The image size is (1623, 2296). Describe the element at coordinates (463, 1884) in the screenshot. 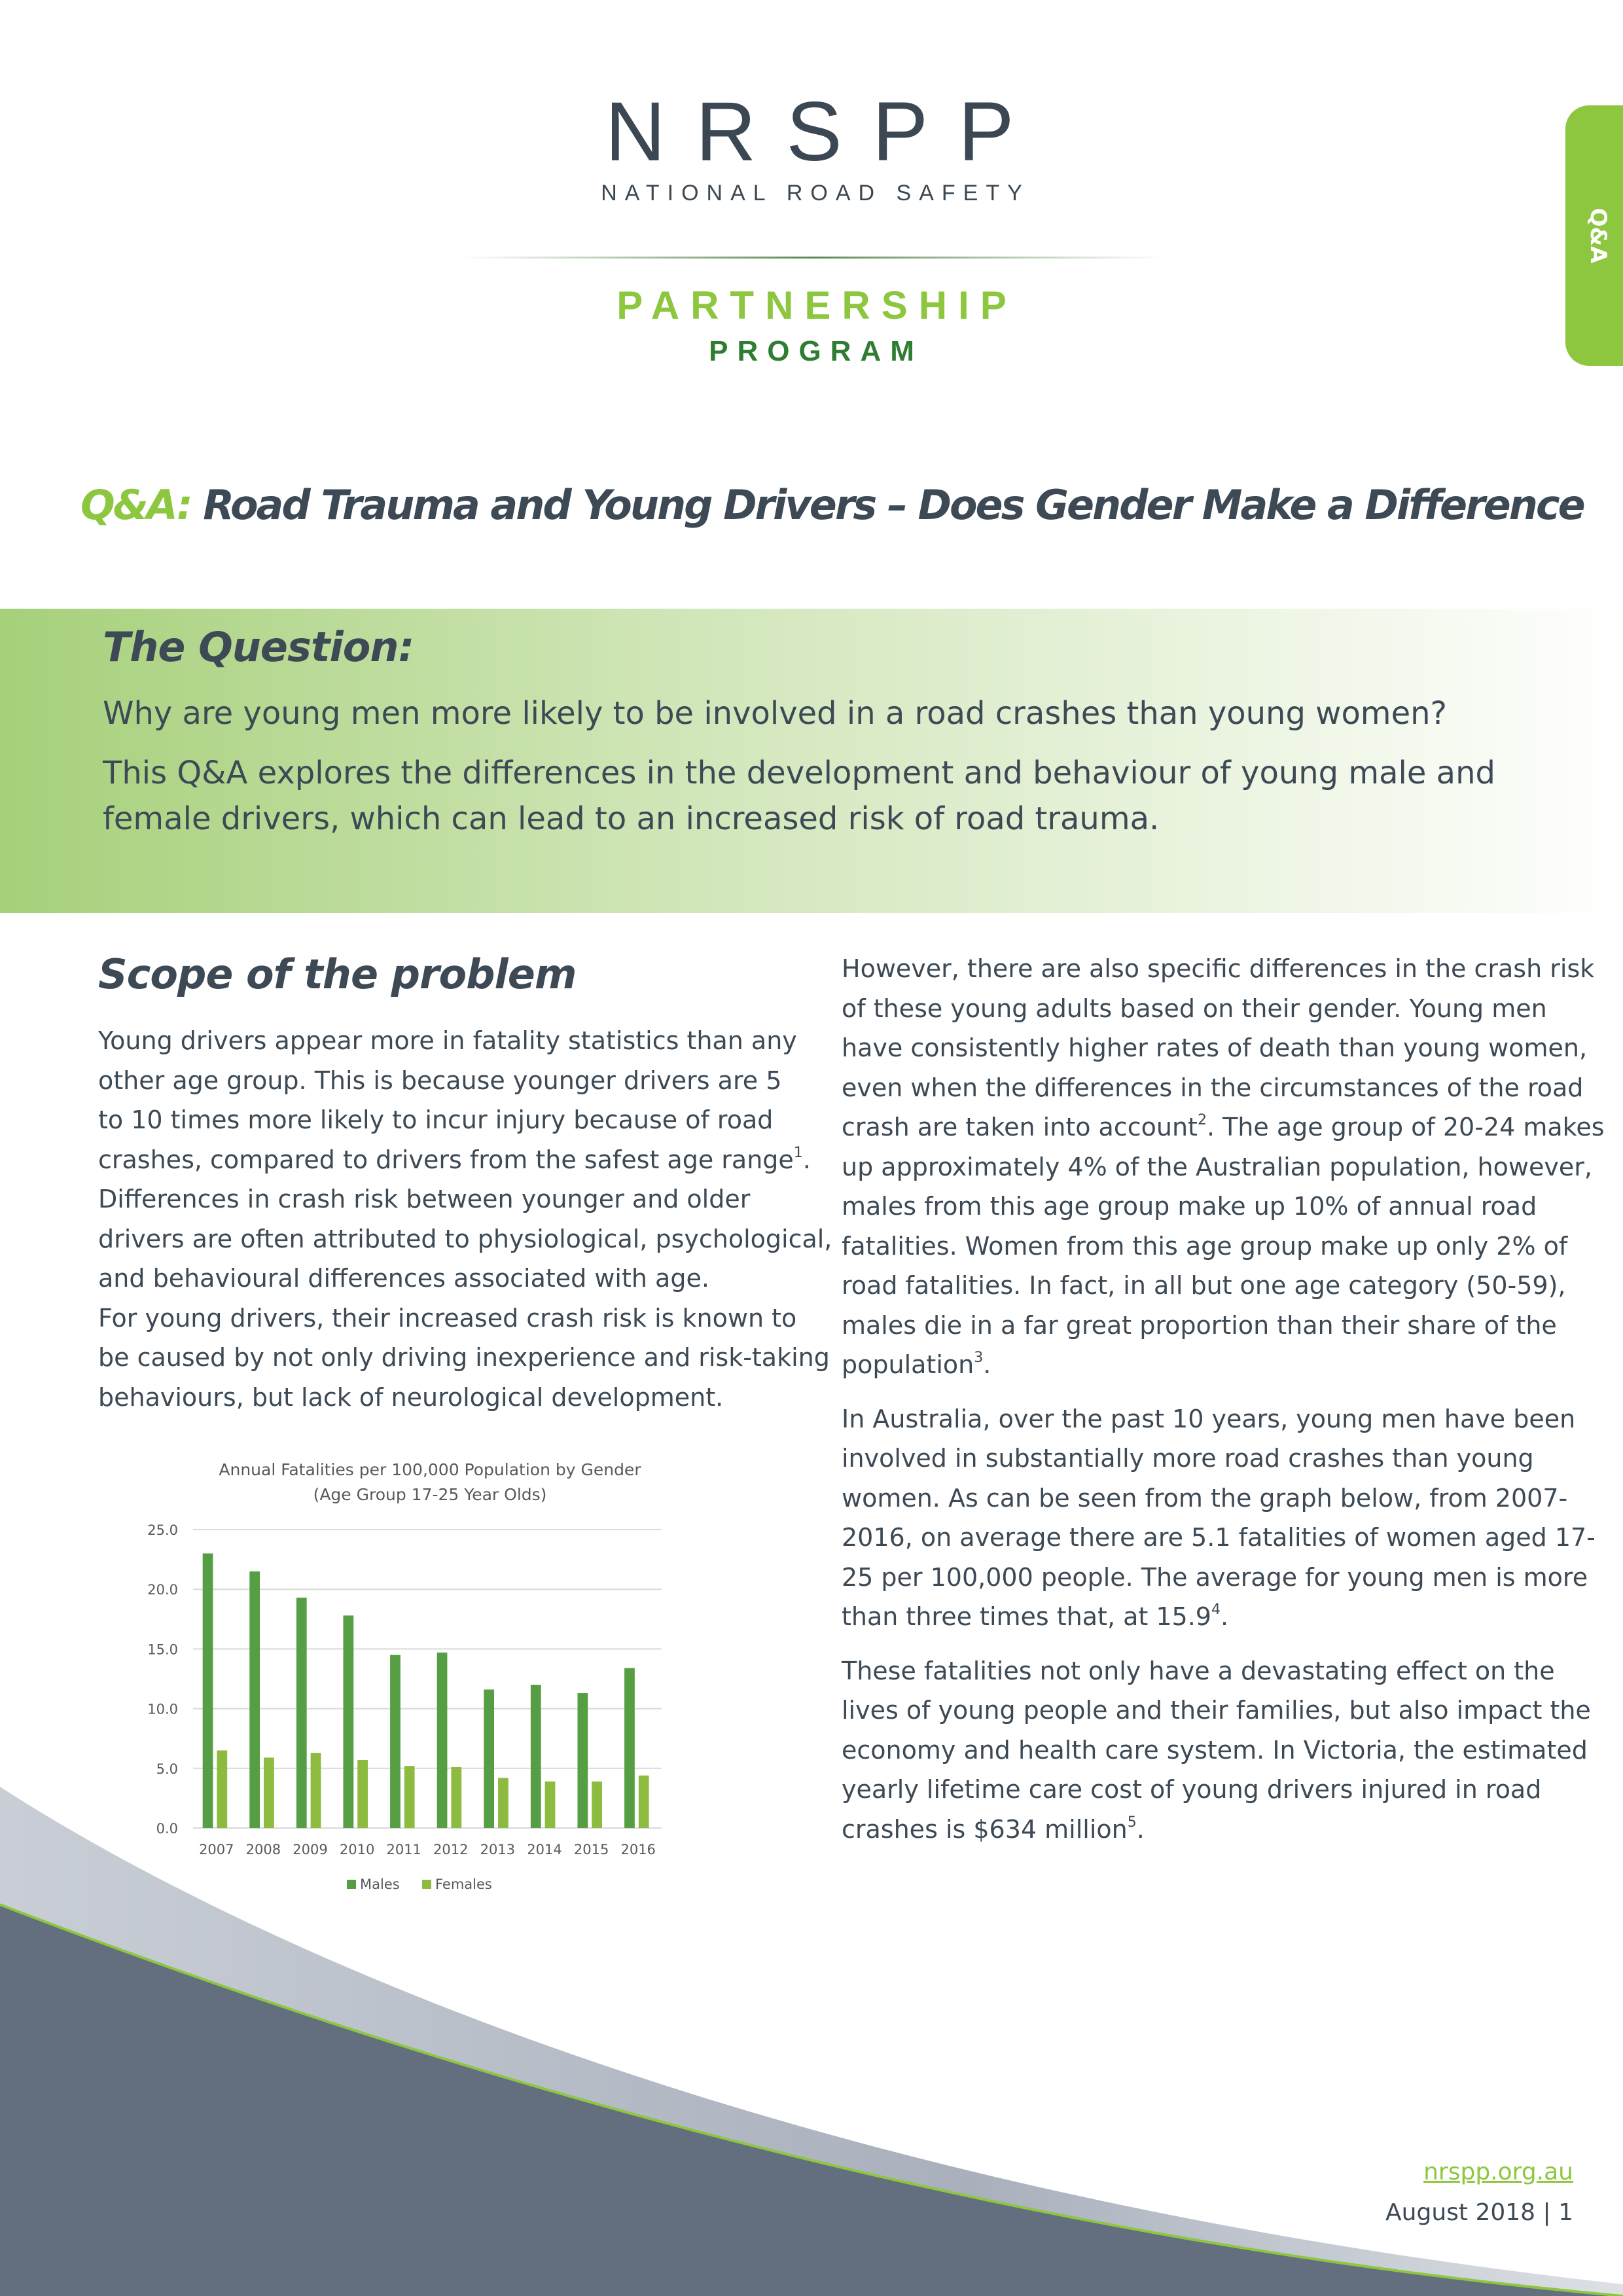

I see `legend-label-females: Females` at that location.